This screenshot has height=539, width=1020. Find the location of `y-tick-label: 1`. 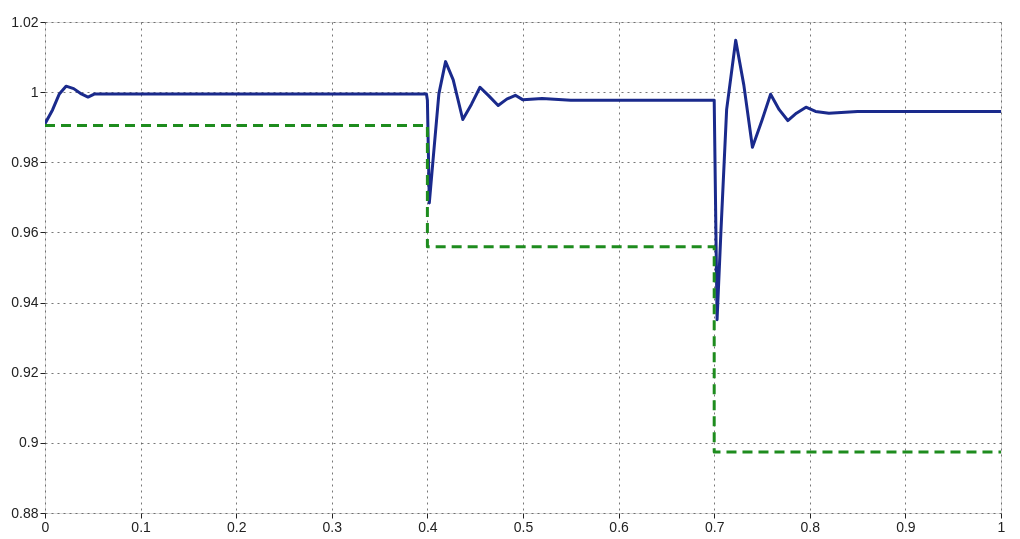

y-tick-label: 1 is located at coordinates (34, 91).